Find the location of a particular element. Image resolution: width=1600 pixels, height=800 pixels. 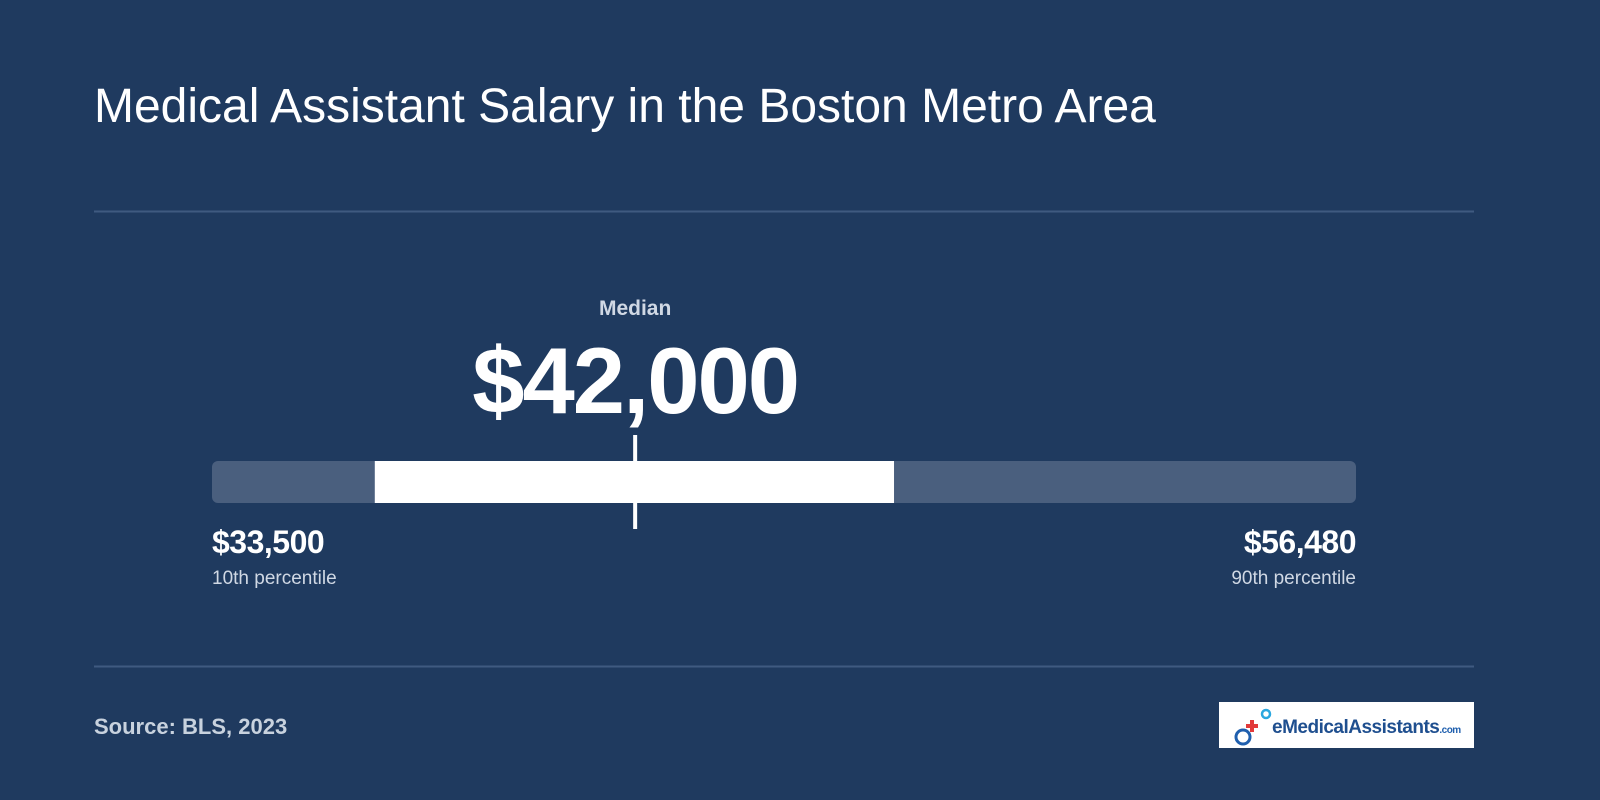

logo-background is located at coordinates (1346, 725).